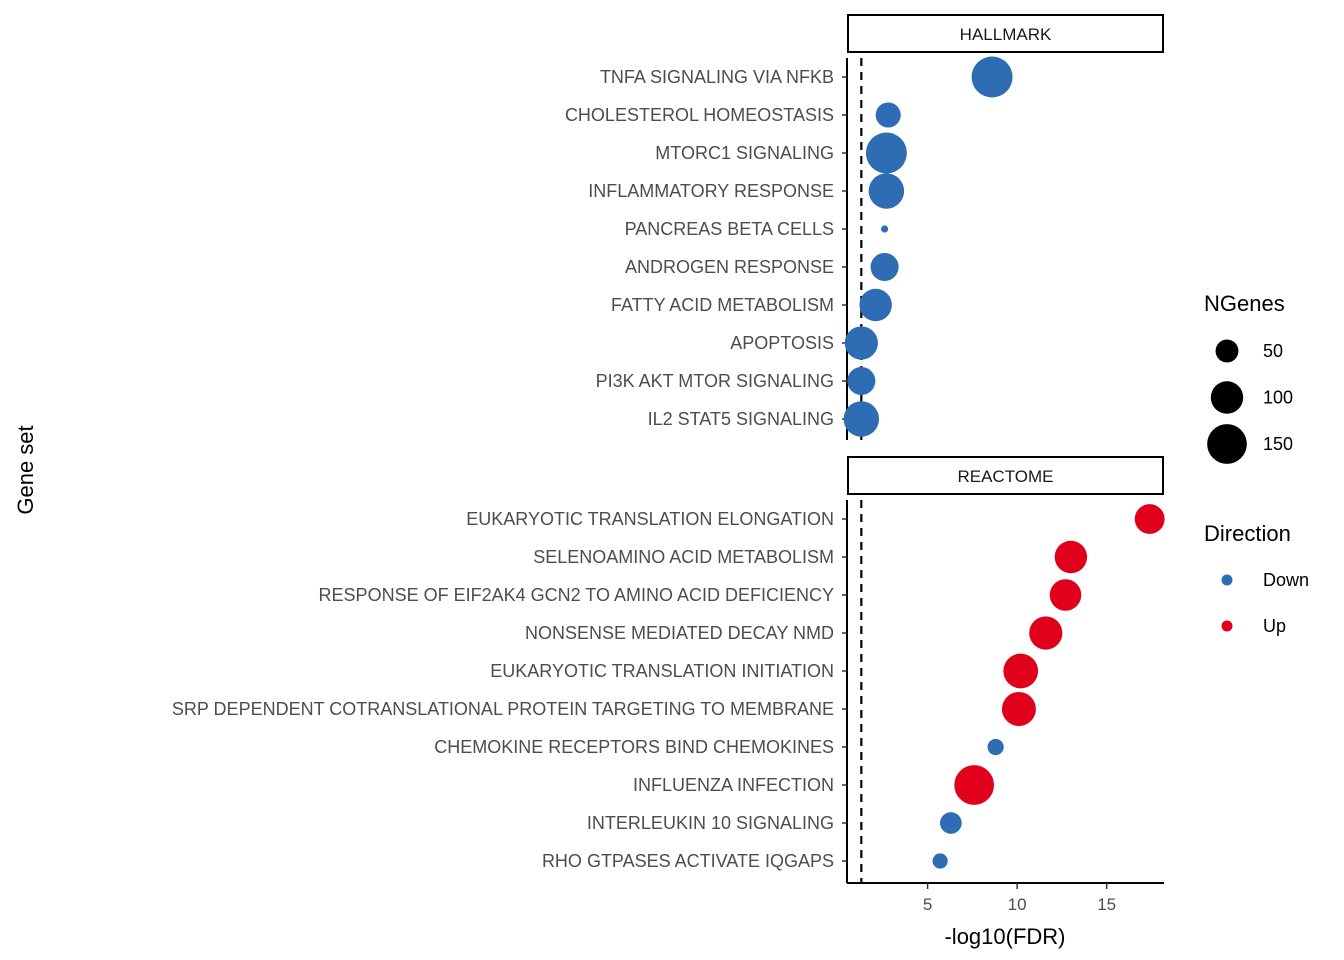 This screenshot has width=1344, height=960. I want to click on legend-color-label-up: Up, so click(1274, 626).